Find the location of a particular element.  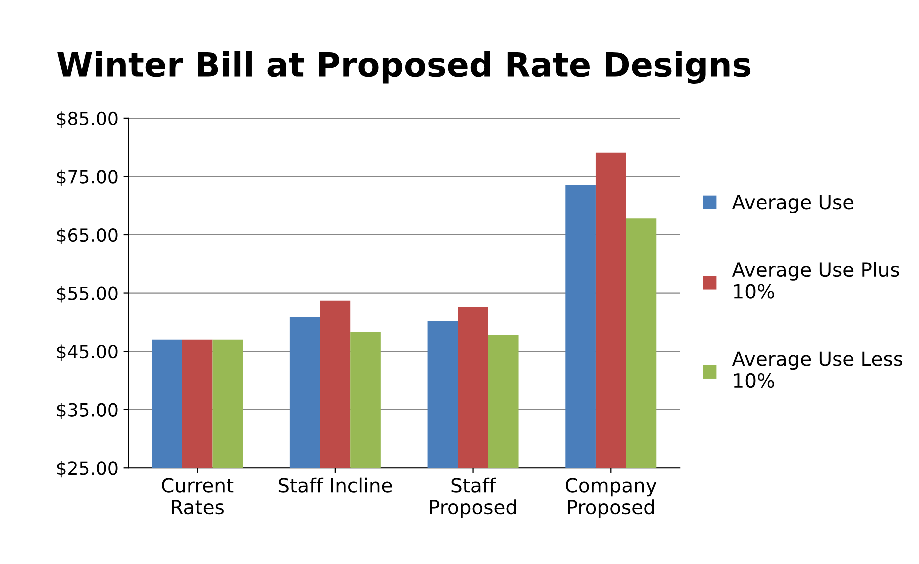

legend-label: Average Use is located at coordinates (793, 204).